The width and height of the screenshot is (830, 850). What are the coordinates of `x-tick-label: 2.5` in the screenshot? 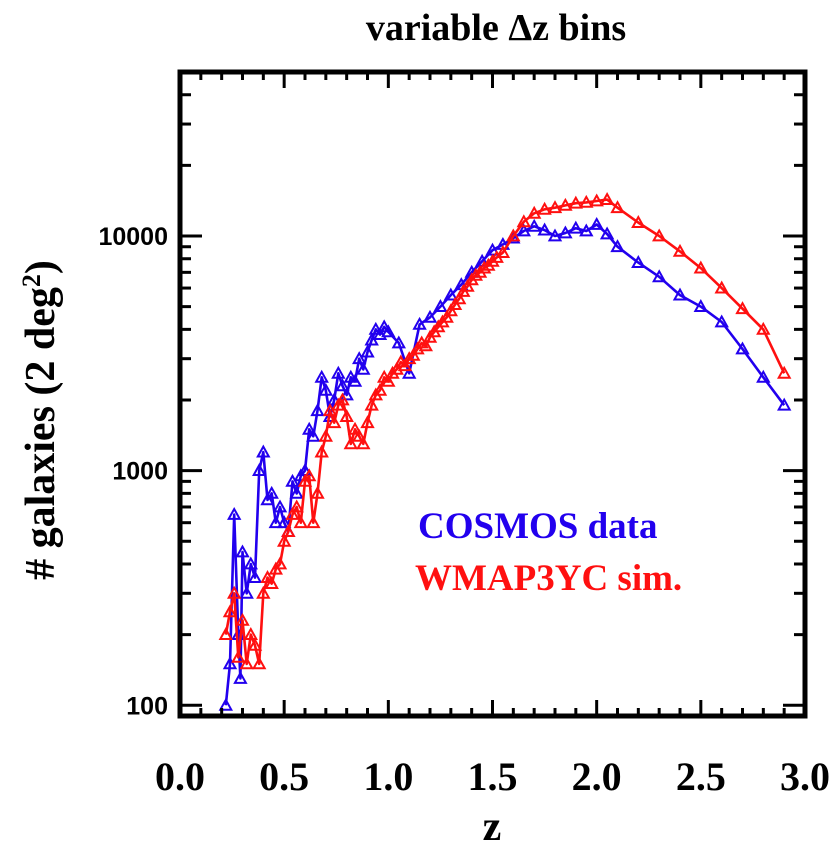 It's located at (701, 776).